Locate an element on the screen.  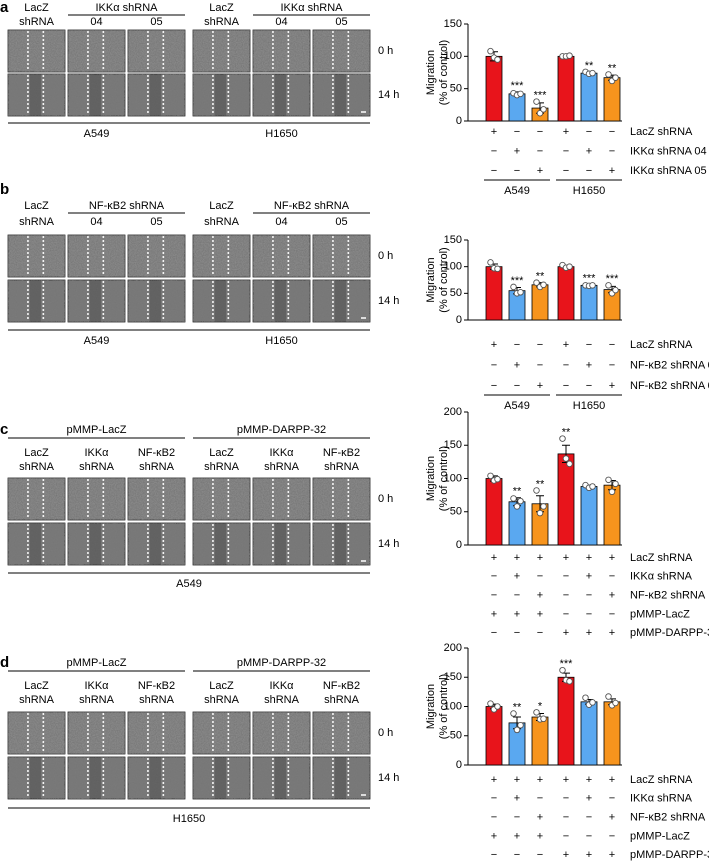
column-header: 05 is located at coordinates (341, 22).